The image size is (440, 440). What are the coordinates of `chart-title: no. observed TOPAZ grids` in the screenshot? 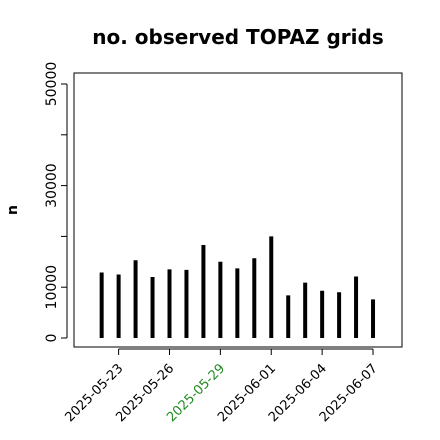 It's located at (237, 37).